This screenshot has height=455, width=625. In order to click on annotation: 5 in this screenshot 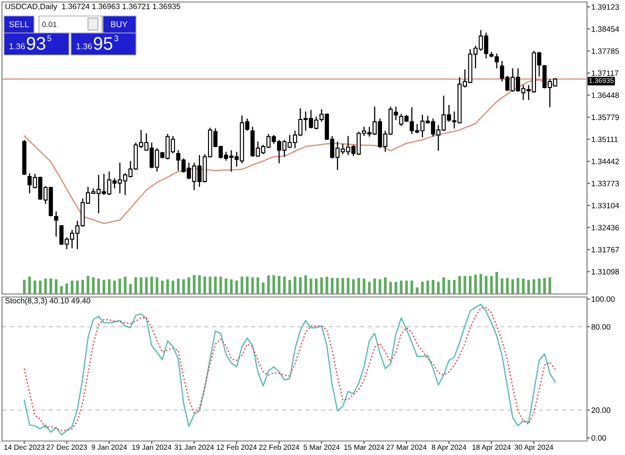, I will do `click(49, 38)`.